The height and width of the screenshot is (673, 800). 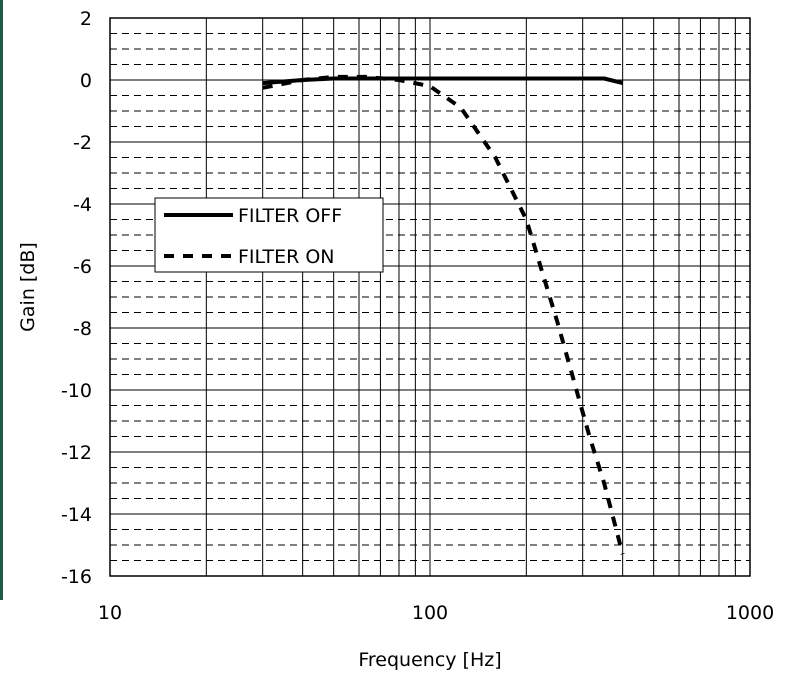 What do you see at coordinates (286, 257) in the screenshot?
I see `legend-label-filter-on: FILTER ON` at bounding box center [286, 257].